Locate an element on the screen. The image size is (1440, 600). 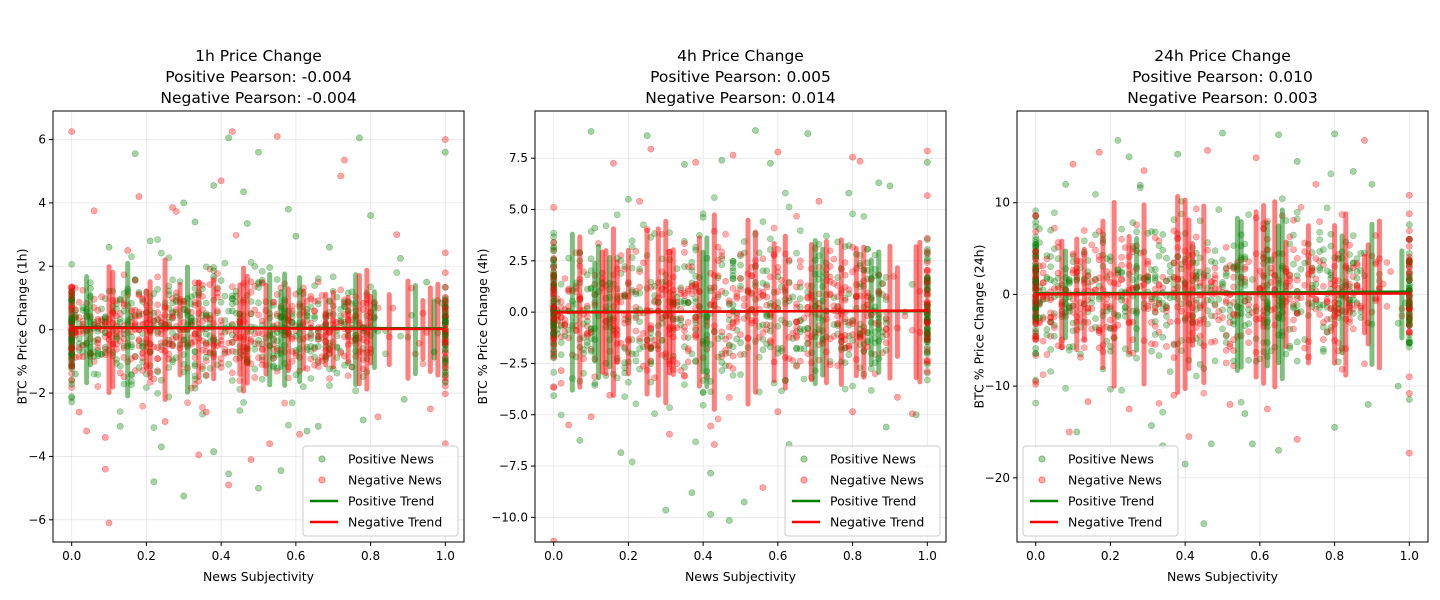
x-tick-label: 1.0 is located at coordinates (927, 556).